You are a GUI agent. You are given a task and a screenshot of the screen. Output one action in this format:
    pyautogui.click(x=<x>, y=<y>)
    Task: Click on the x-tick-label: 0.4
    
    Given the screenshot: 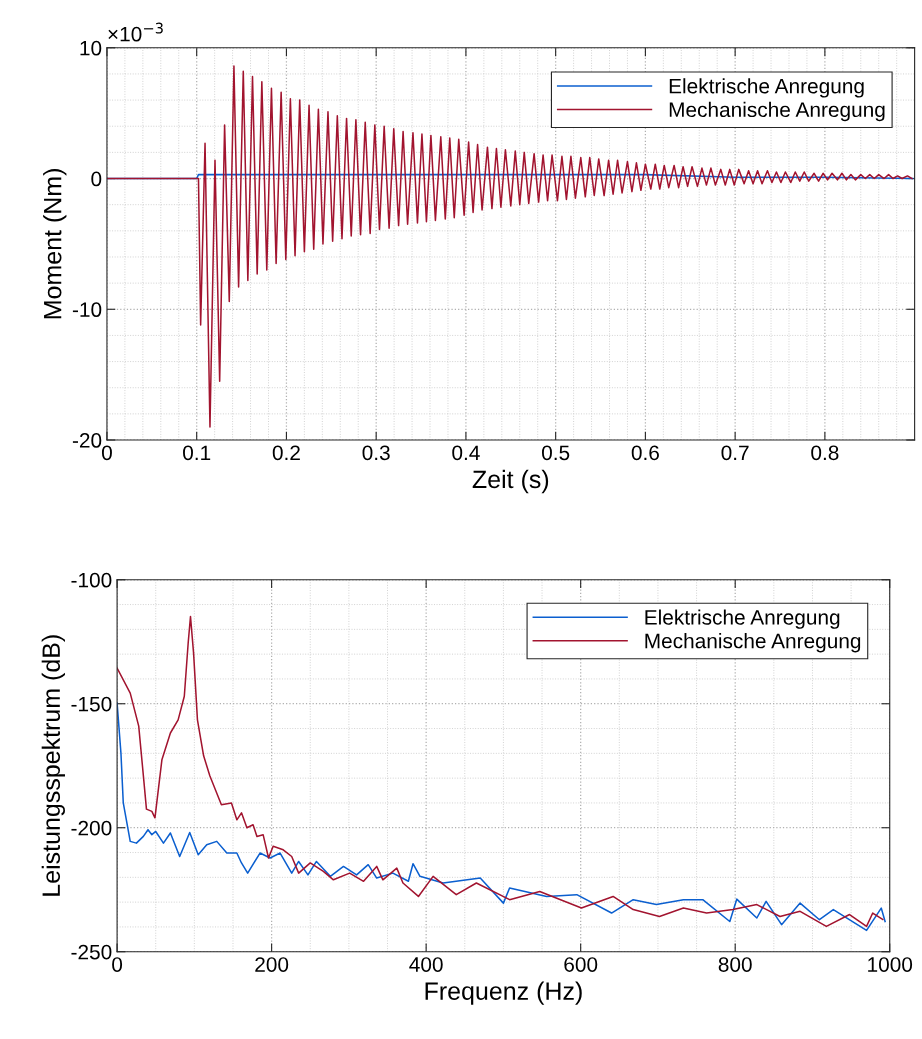 What is the action you would take?
    pyautogui.click(x=466, y=453)
    